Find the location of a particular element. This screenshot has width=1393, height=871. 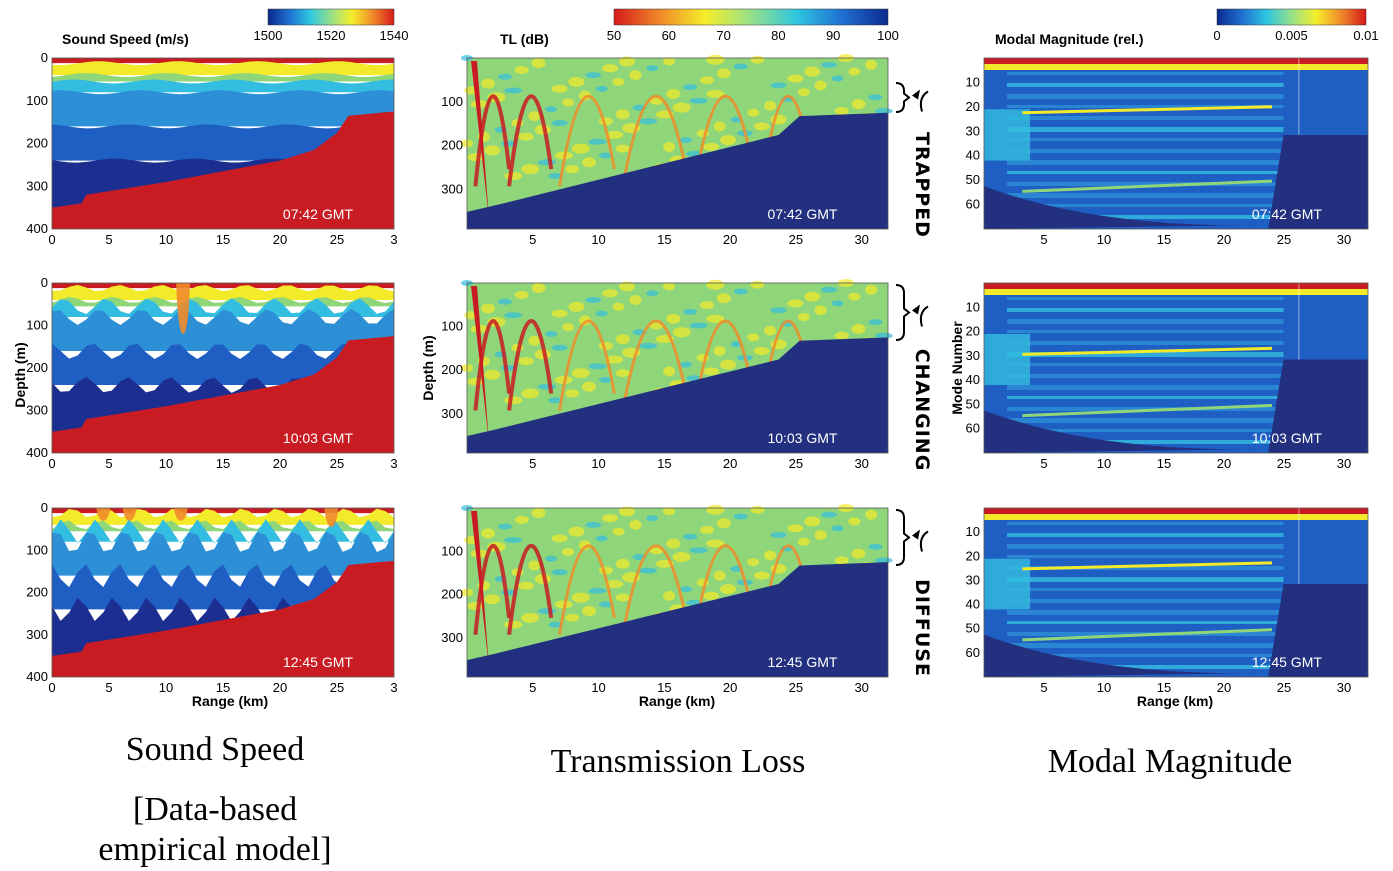

soliton-intrusion is located at coordinates (129, 514).